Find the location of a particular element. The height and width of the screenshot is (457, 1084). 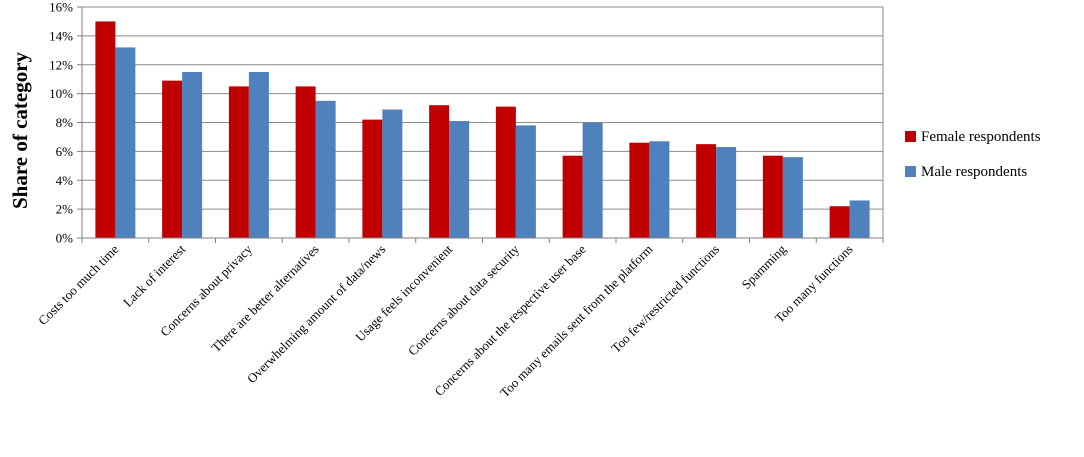

y-axis-title: Share of category is located at coordinates (20, 130).